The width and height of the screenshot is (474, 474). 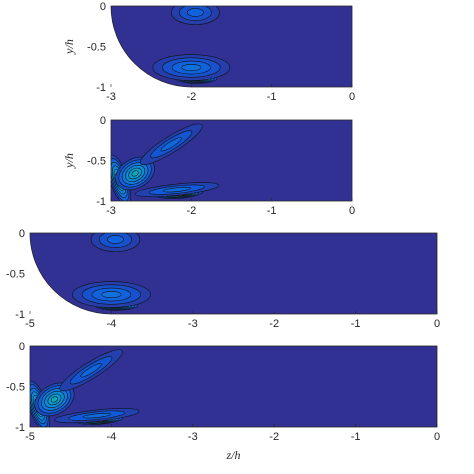 What do you see at coordinates (232, 455) in the screenshot?
I see `x-axis-label: z/h` at bounding box center [232, 455].